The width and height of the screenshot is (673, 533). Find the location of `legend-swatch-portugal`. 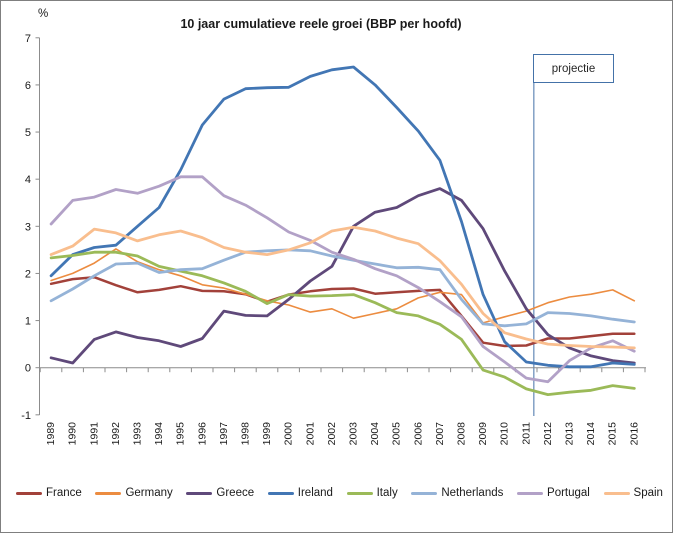

legend-swatch-portugal is located at coordinates (530, 493).